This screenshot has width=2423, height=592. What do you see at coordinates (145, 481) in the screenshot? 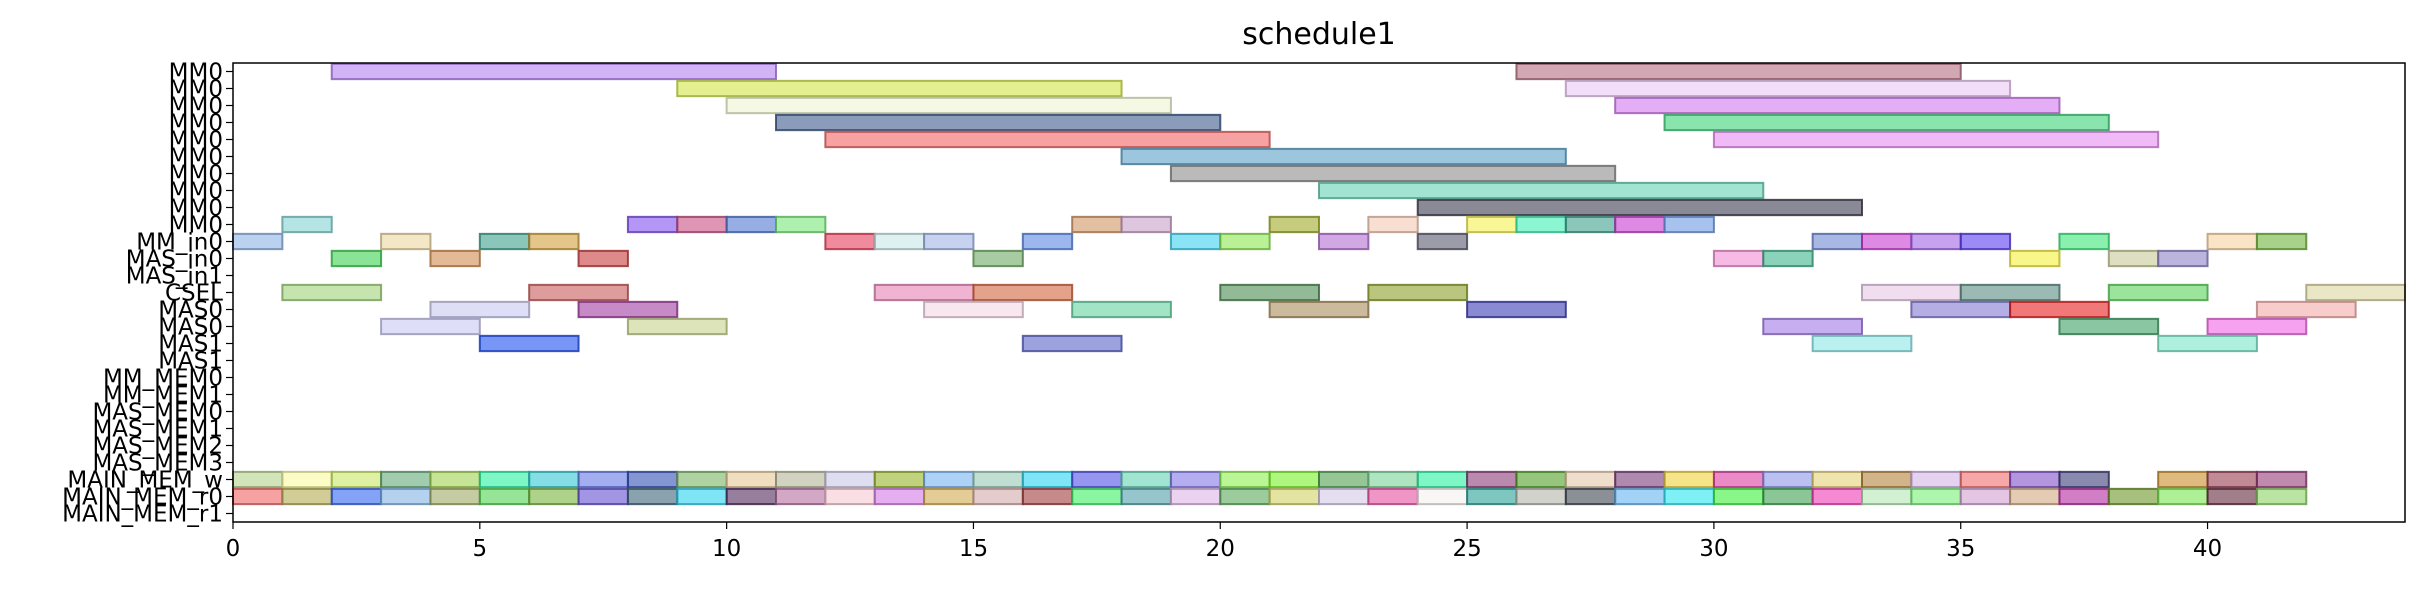
I see `y-tick-label: MAIN_MEM_w` at bounding box center [145, 481].